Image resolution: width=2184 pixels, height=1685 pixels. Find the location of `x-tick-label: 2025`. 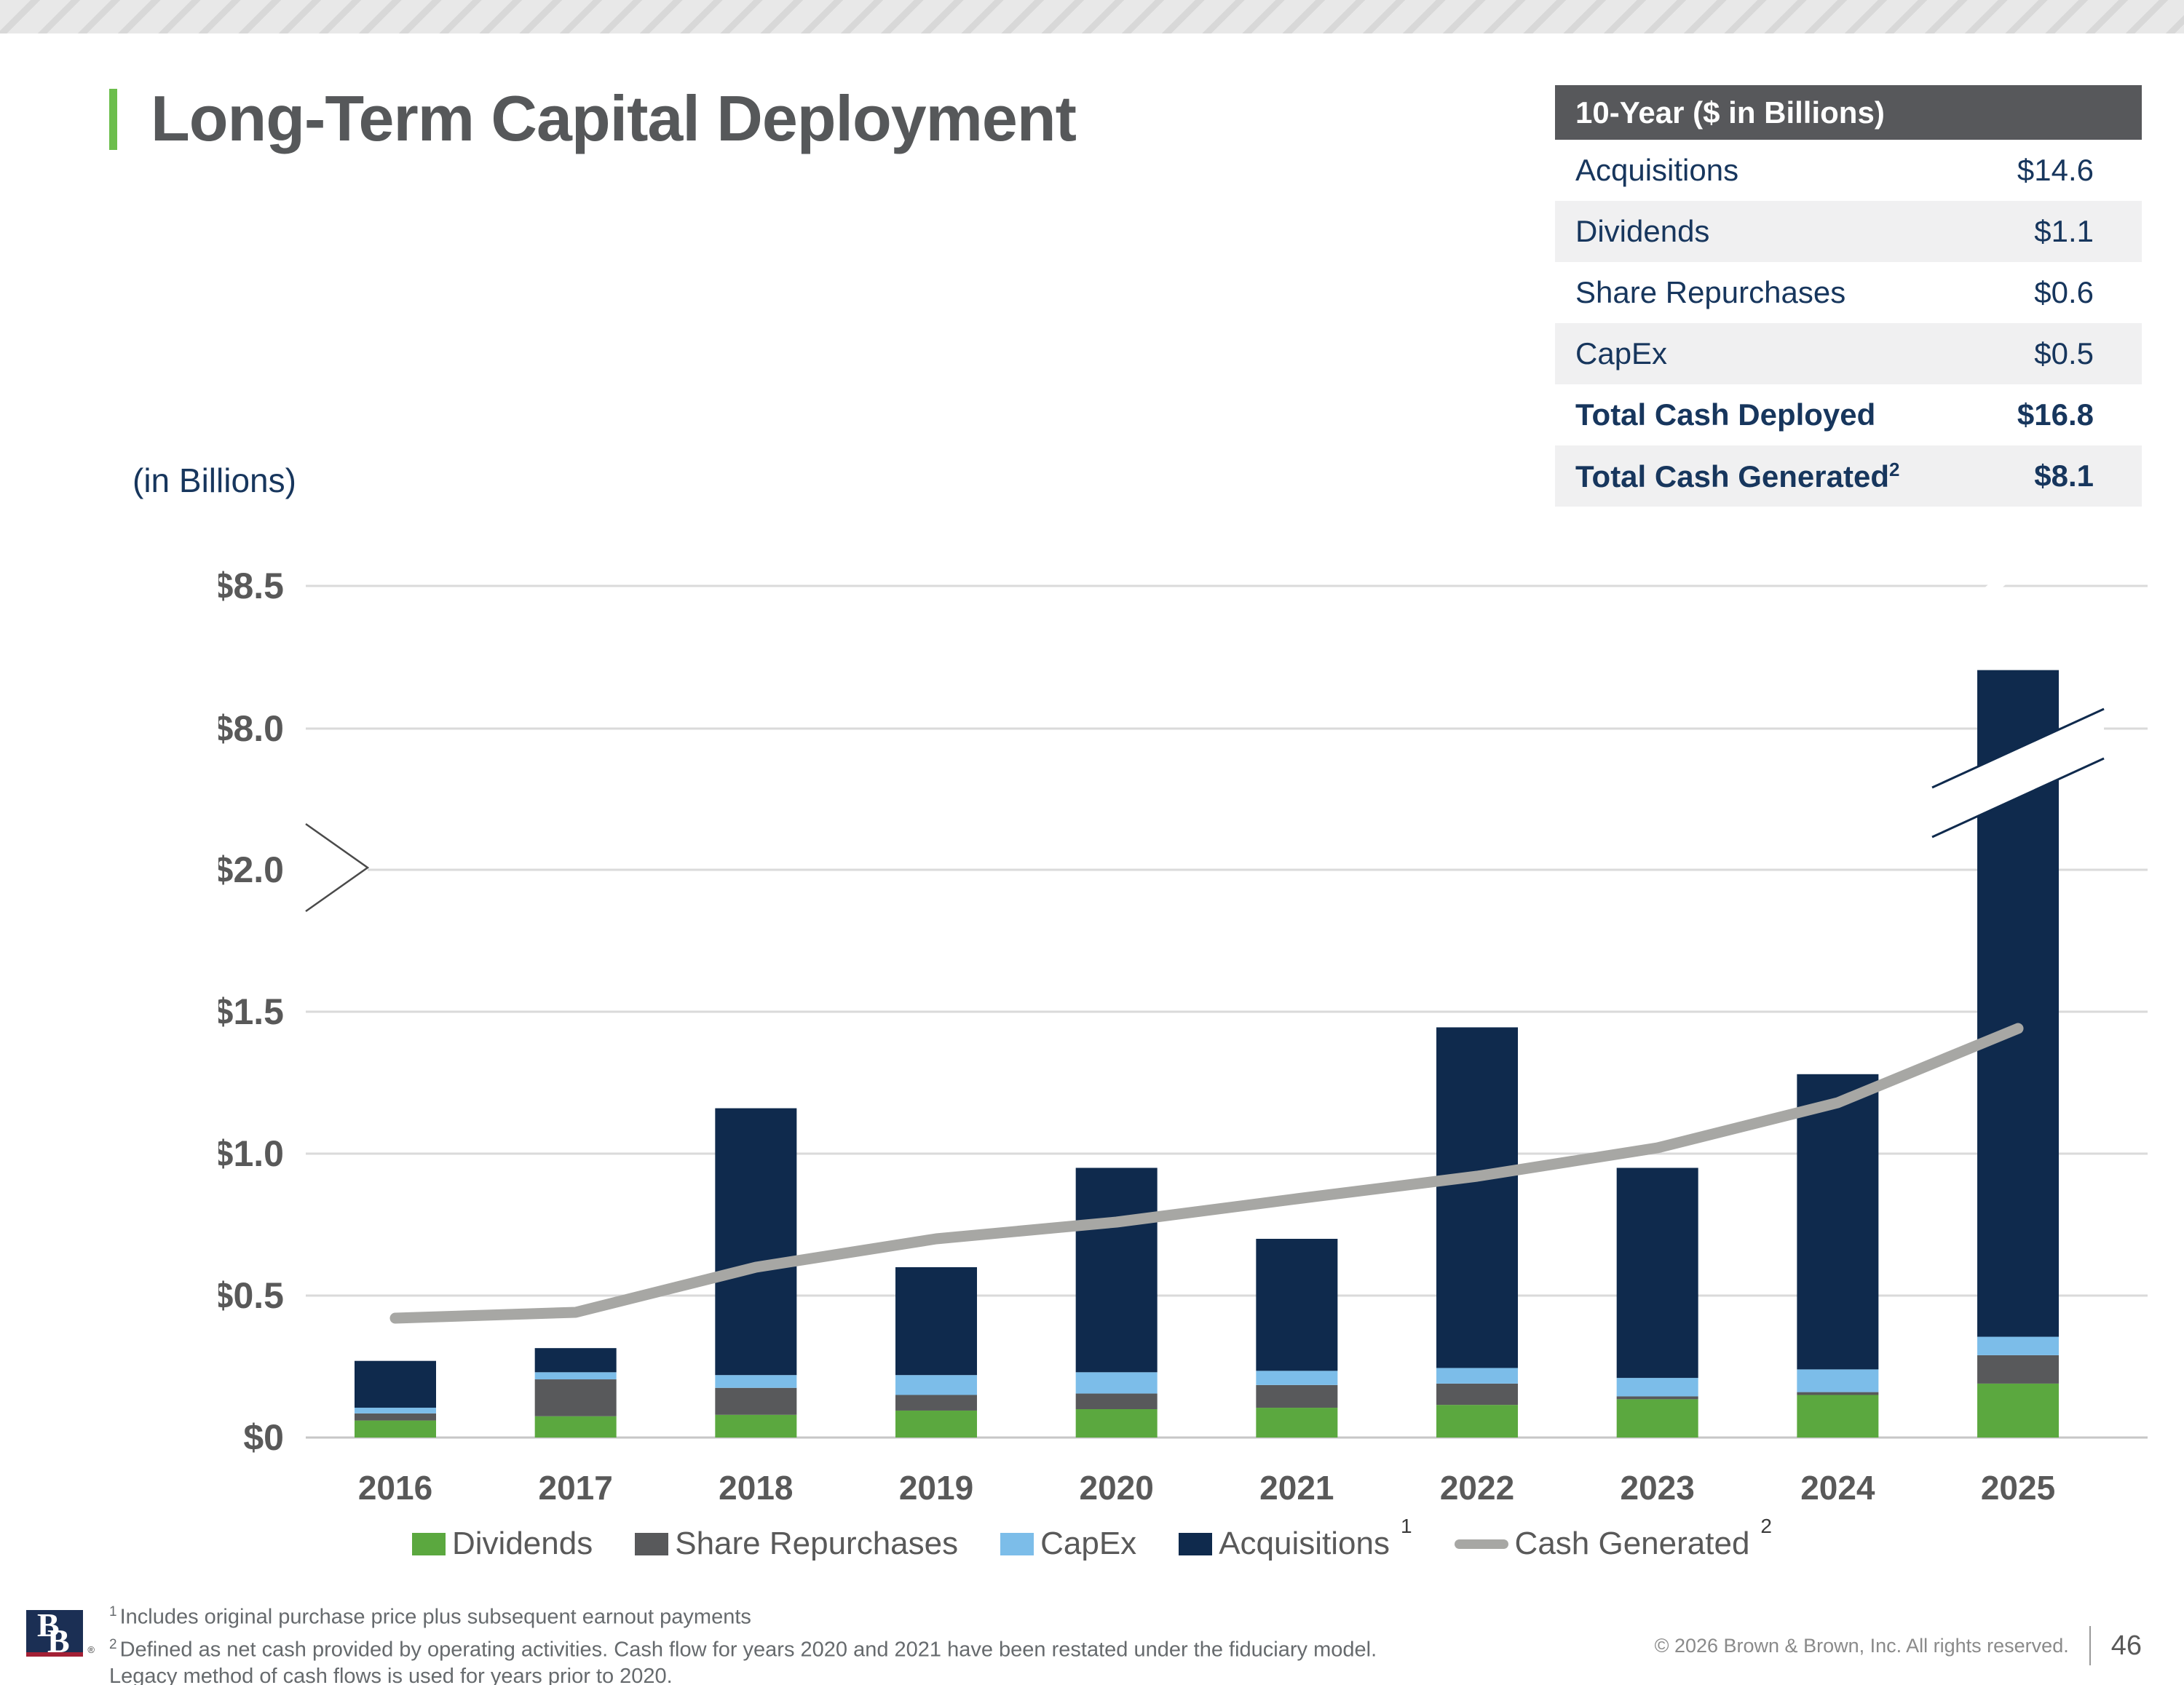

x-tick-label: 2025 is located at coordinates (2018, 1488).